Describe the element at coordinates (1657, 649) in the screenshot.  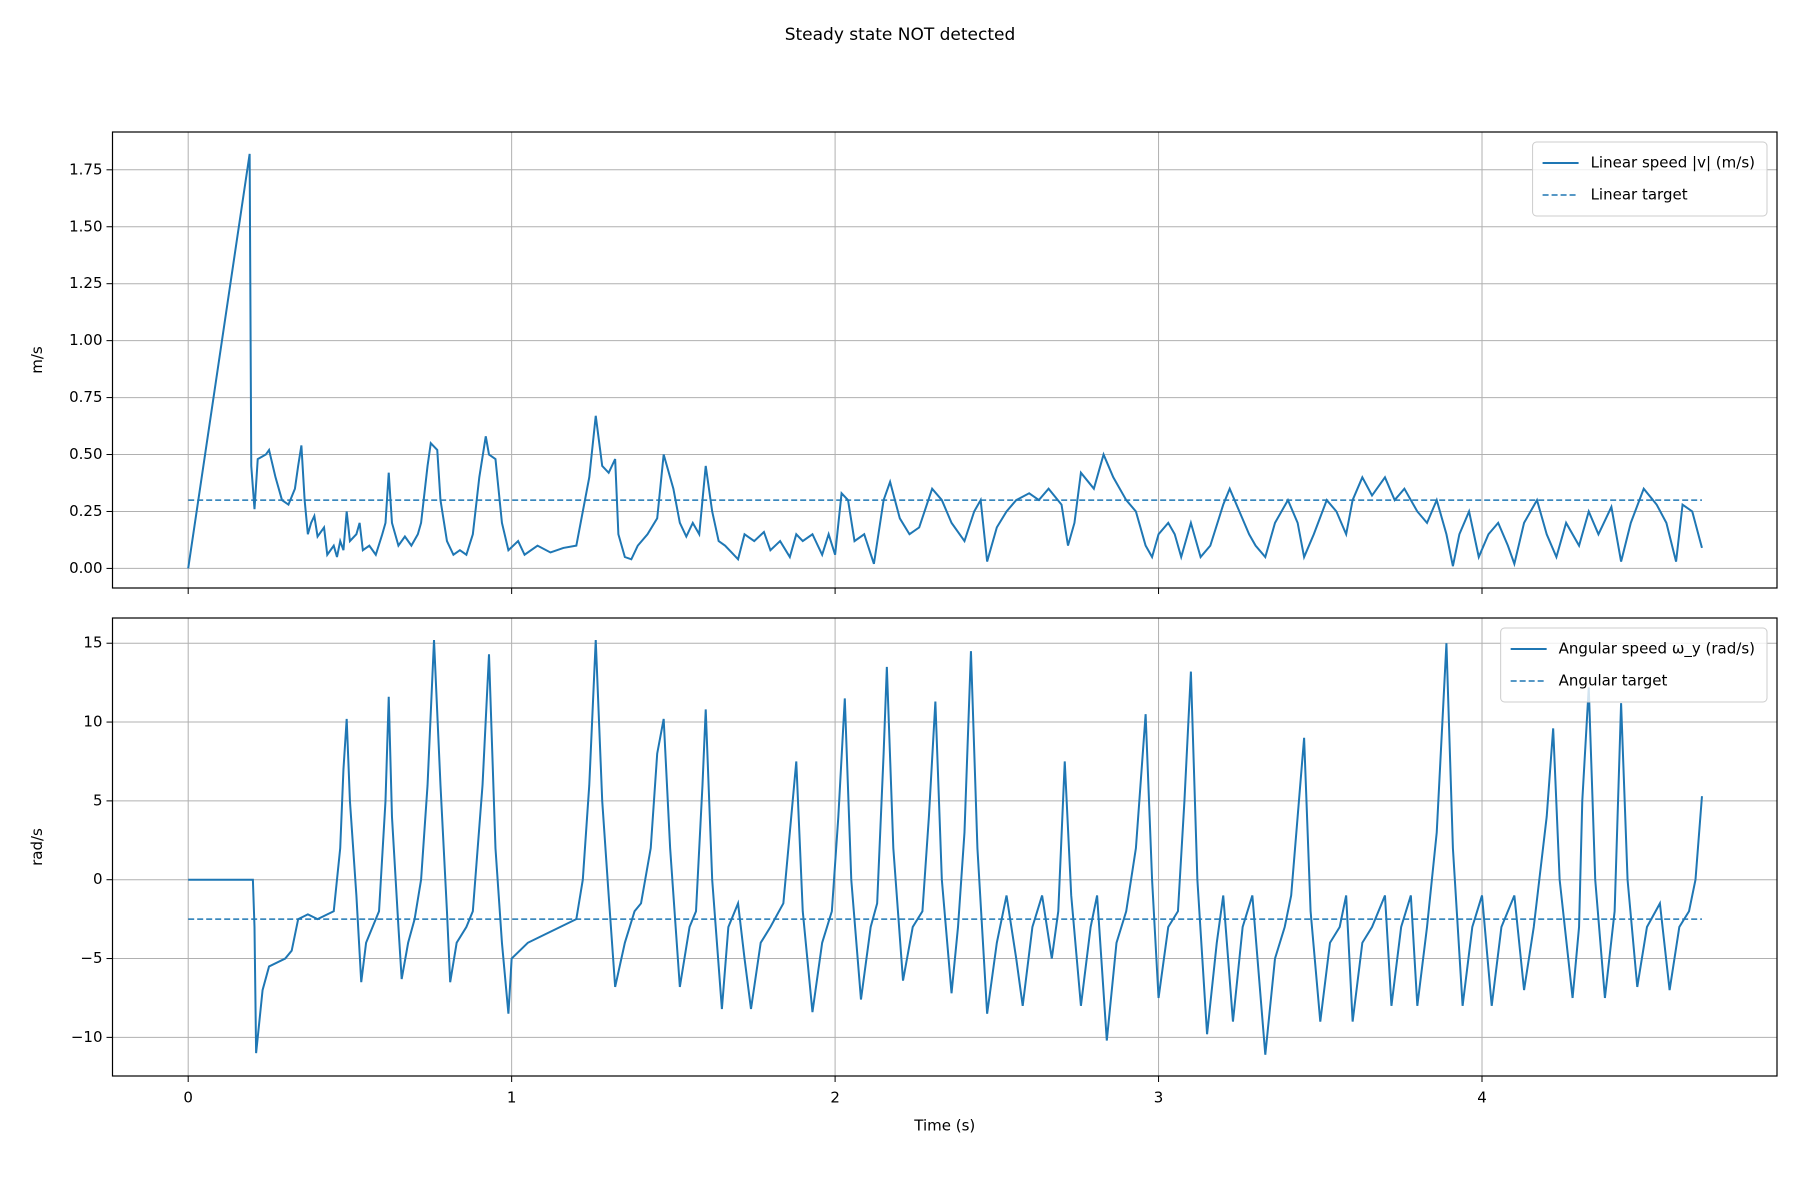
I see `legend-label: Angular speed ω_y (rad/s)` at that location.